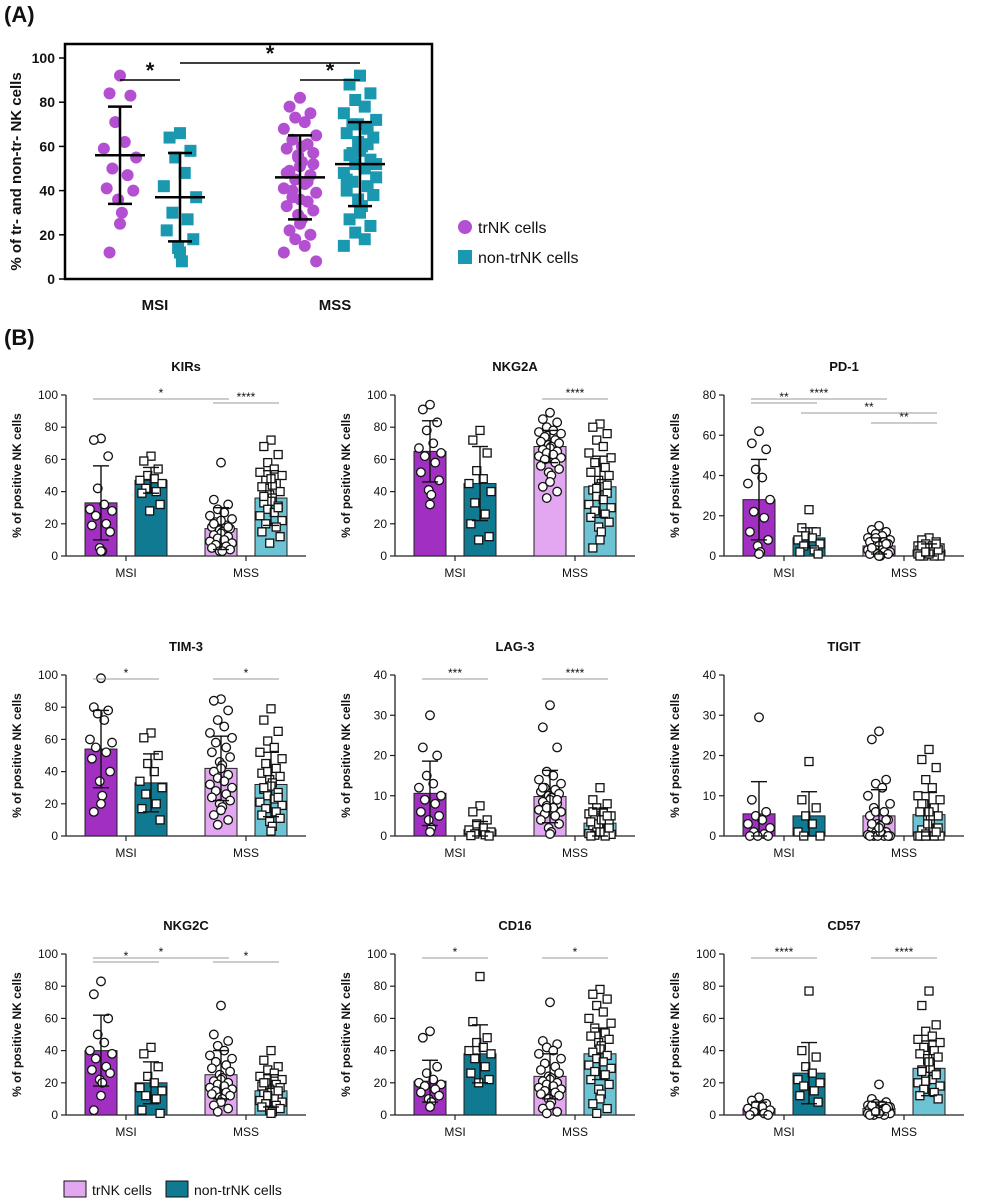  Describe the element at coordinates (710, 715) in the screenshot. I see `y-tick-label: 30` at that location.